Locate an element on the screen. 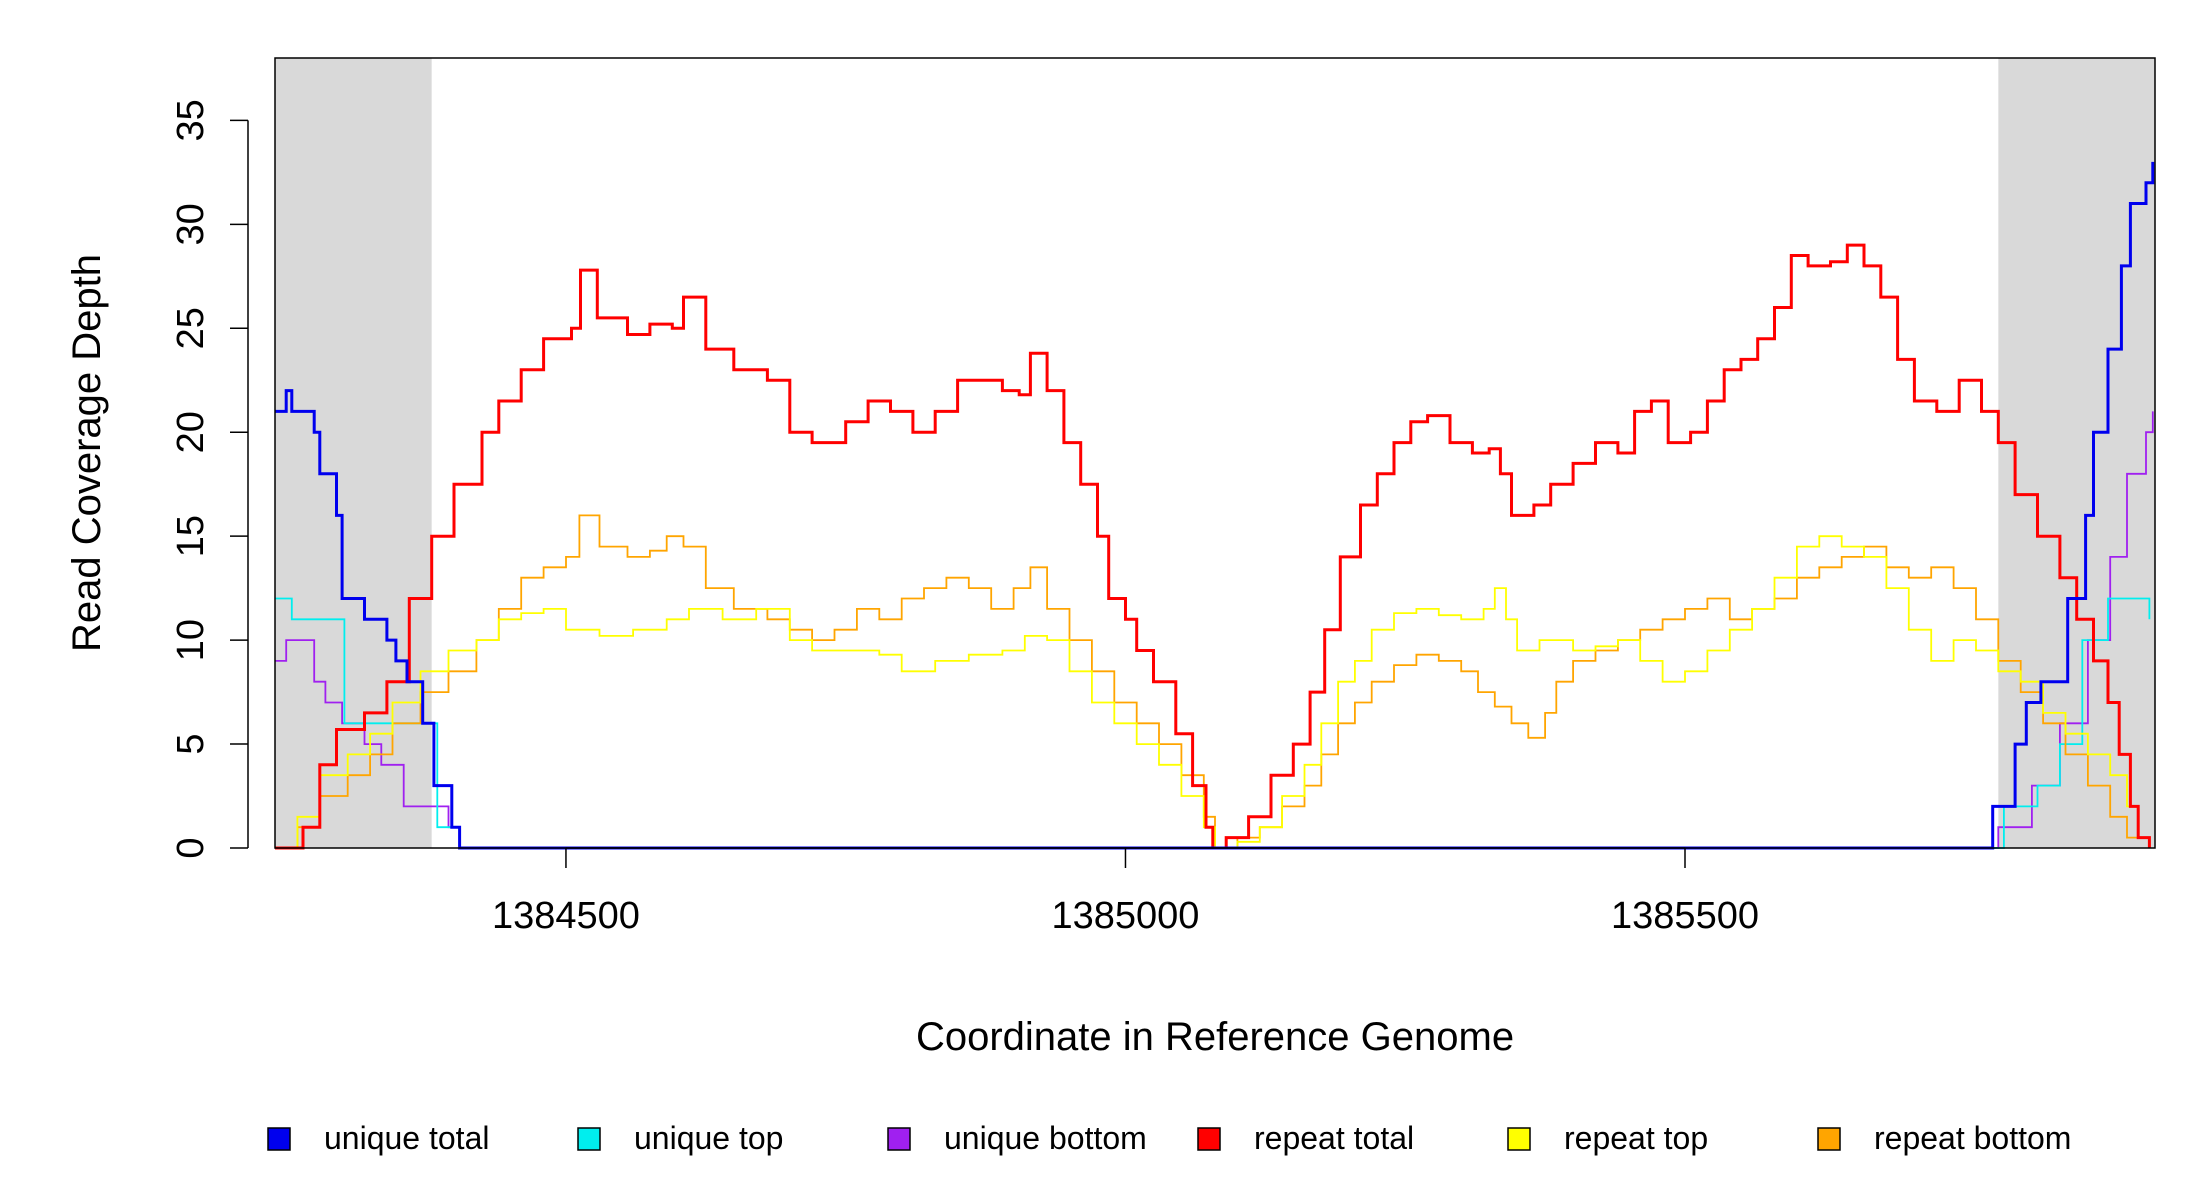  y-tick-label-0: 0 is located at coordinates (191, 847).